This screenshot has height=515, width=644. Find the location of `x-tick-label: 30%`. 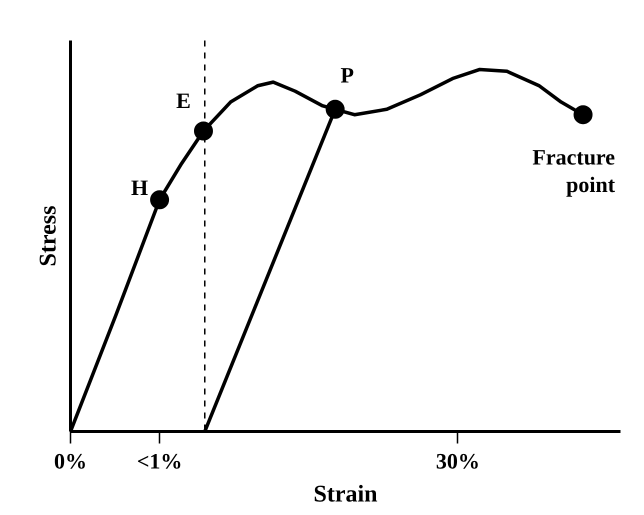

x-tick-label: 30% is located at coordinates (458, 461).